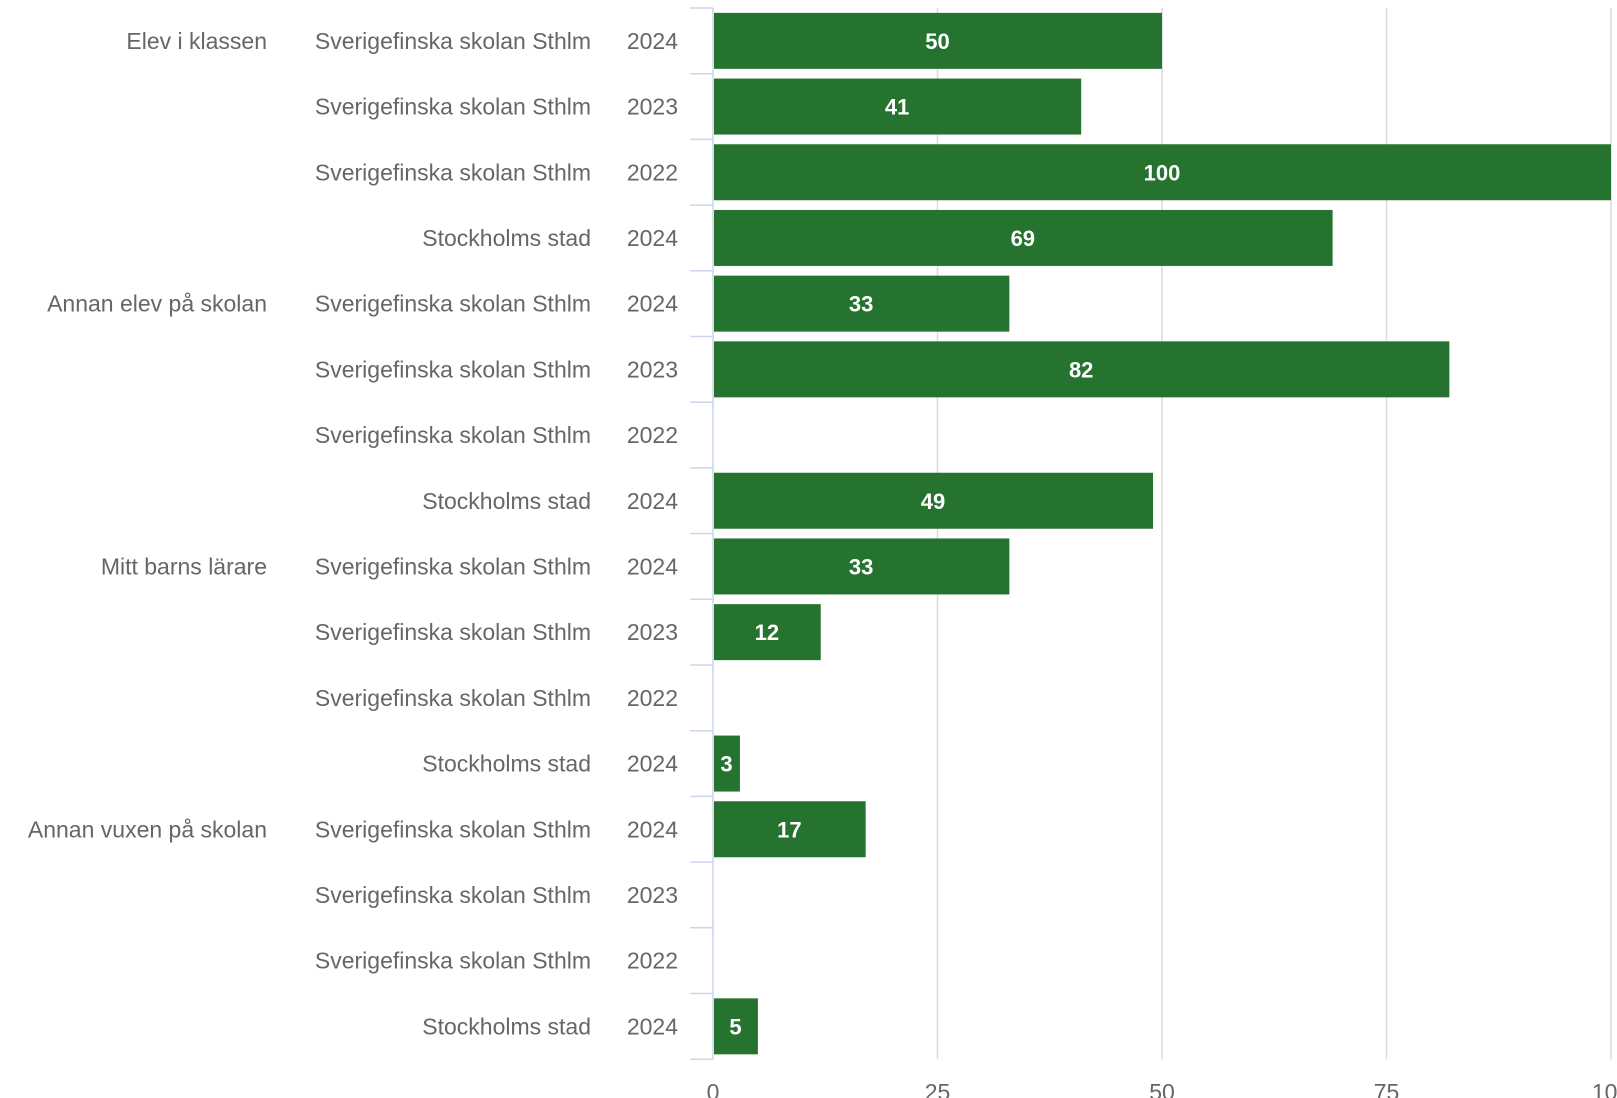  What do you see at coordinates (196, 41) in the screenshot?
I see `category-label: Elev i klassen` at bounding box center [196, 41].